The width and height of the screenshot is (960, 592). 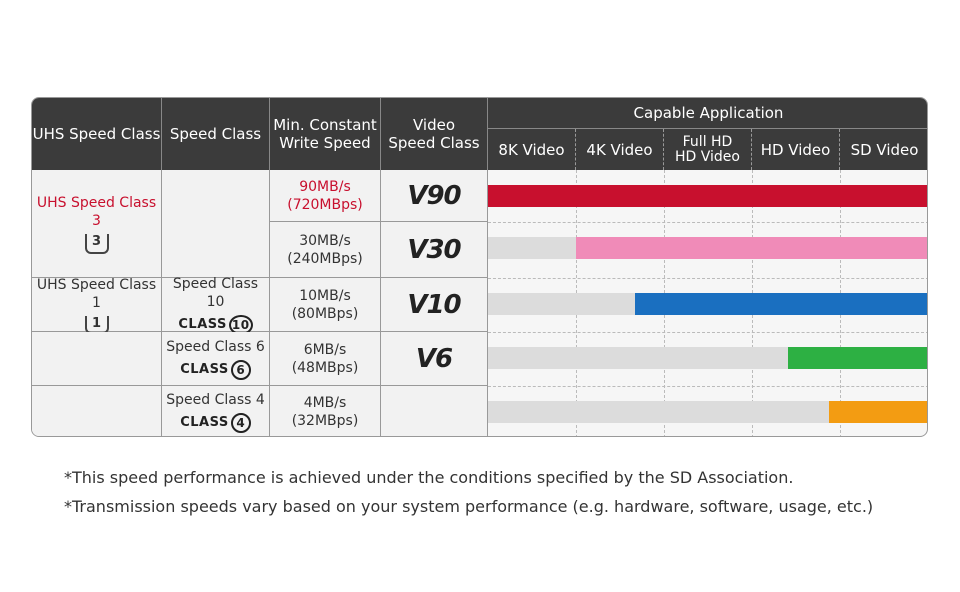 I want to click on video-cell: V6, so click(x=434, y=359).